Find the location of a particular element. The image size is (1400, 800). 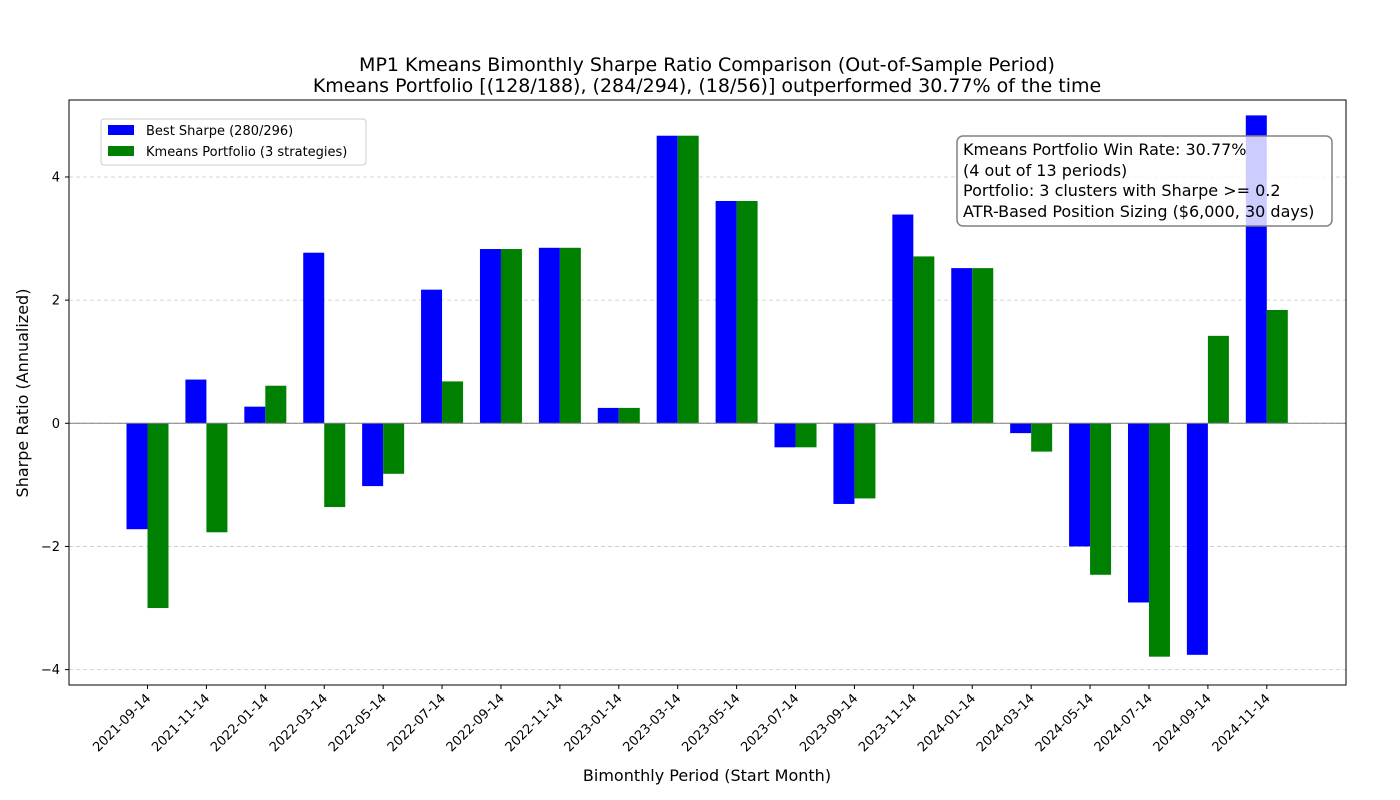

x-tick-label: 2024-11-14 is located at coordinates (1242, 723).